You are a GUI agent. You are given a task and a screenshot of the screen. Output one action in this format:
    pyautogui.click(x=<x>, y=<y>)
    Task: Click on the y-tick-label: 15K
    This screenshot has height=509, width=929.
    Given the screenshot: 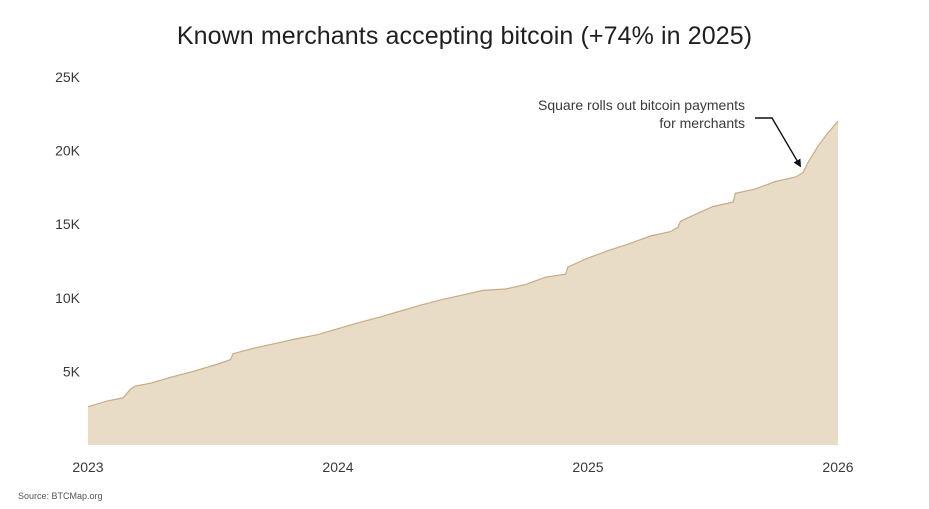 What is the action you would take?
    pyautogui.click(x=68, y=224)
    